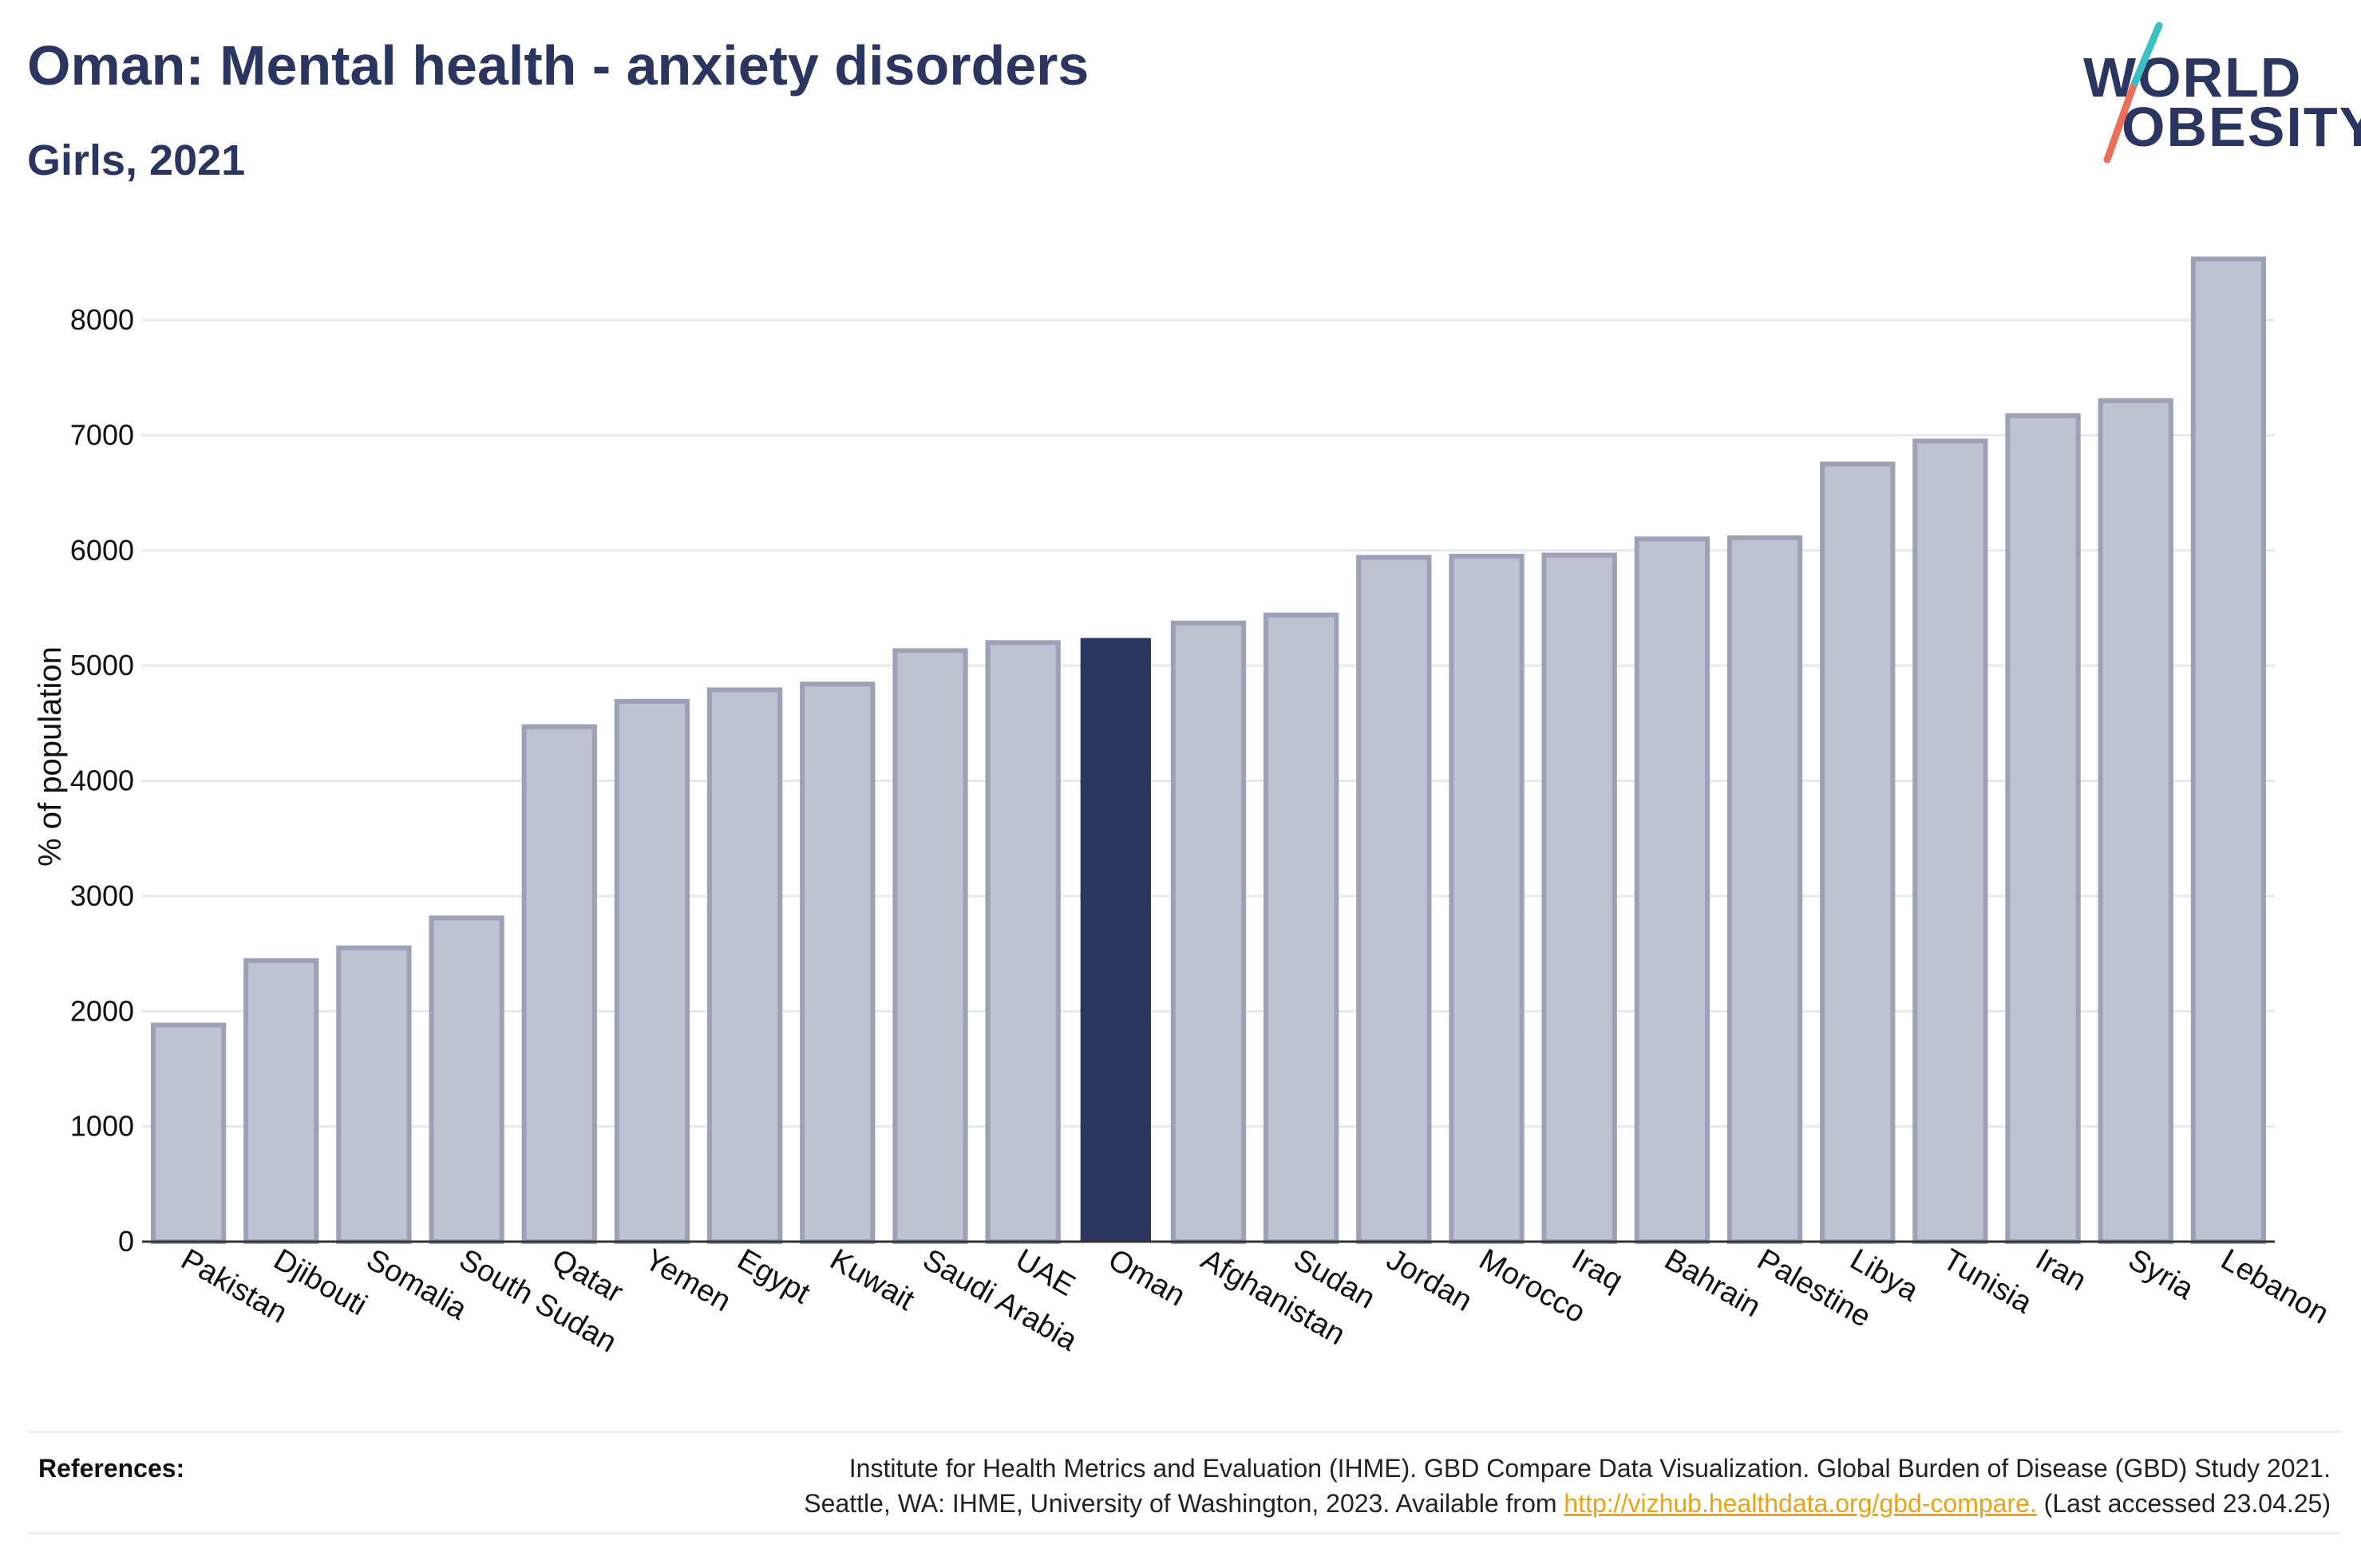  What do you see at coordinates (417, 1284) in the screenshot?
I see `x-tick-label: Somalia` at bounding box center [417, 1284].